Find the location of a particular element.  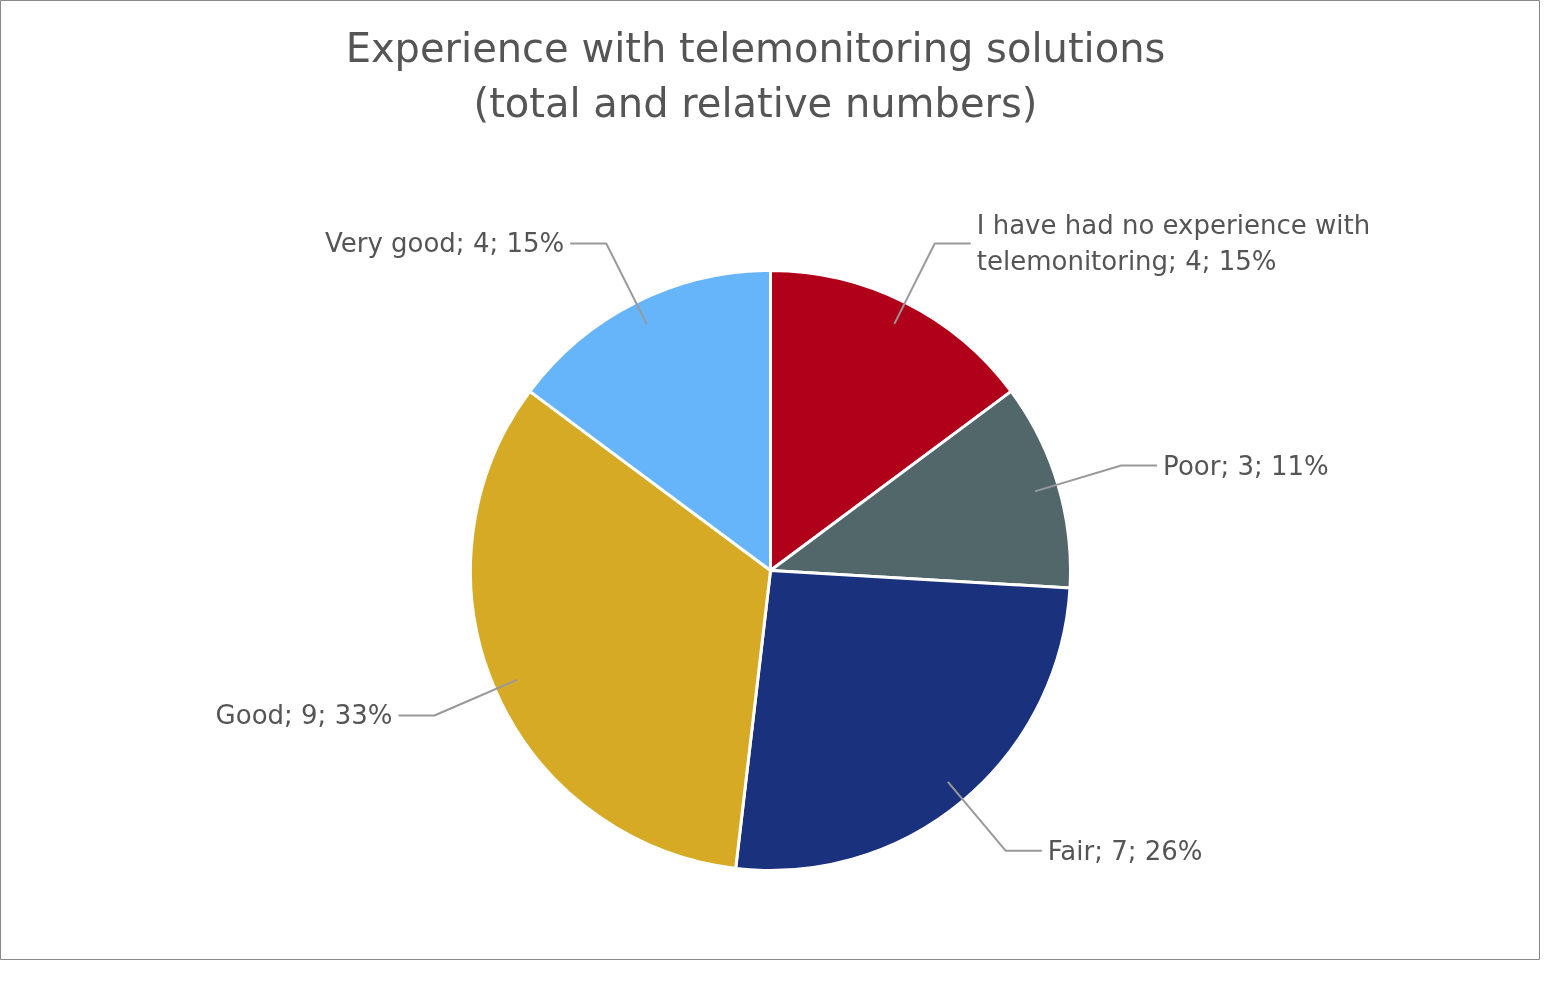

slice-label: Good; 9; 33% is located at coordinates (304, 715).